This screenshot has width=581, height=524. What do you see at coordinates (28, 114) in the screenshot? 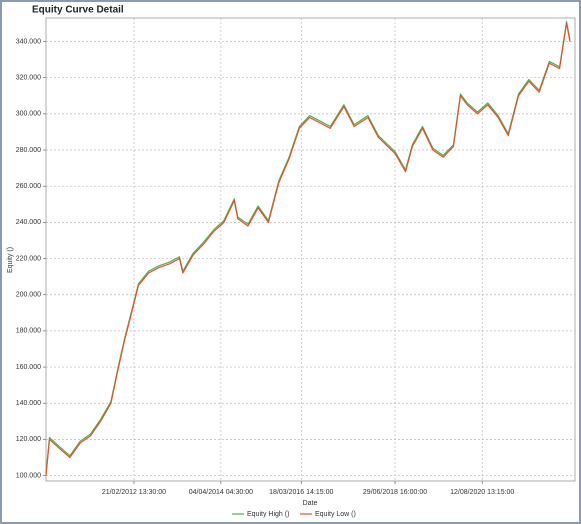
I see `y-tick-label: 300.000` at bounding box center [28, 114].